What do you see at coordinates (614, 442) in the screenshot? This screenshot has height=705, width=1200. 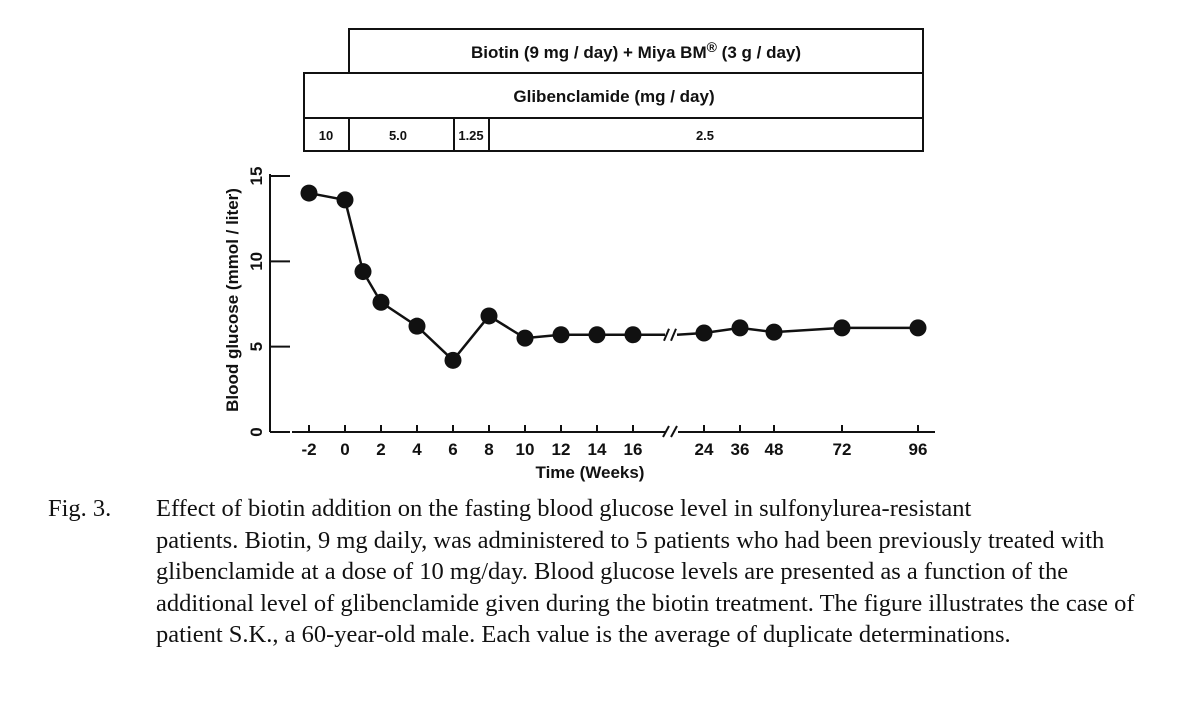 I see `x-ticks: -2 0 2 4 6 8 10 12 14 16 24 36 48 72 96` at bounding box center [614, 442].